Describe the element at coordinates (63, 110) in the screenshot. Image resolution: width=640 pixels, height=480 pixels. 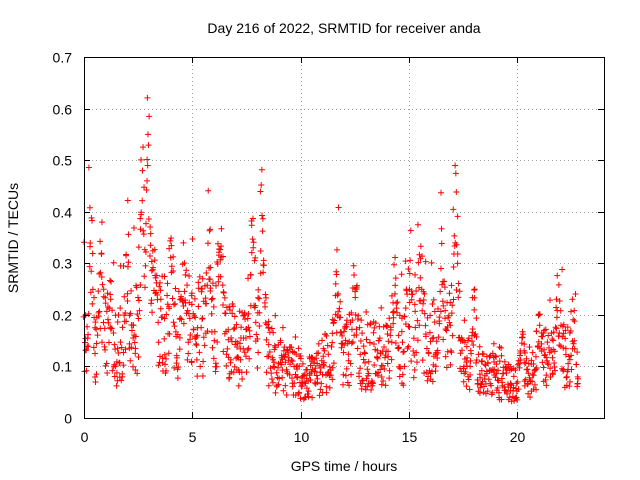
I see `y-tick-label: 0.6` at that location.